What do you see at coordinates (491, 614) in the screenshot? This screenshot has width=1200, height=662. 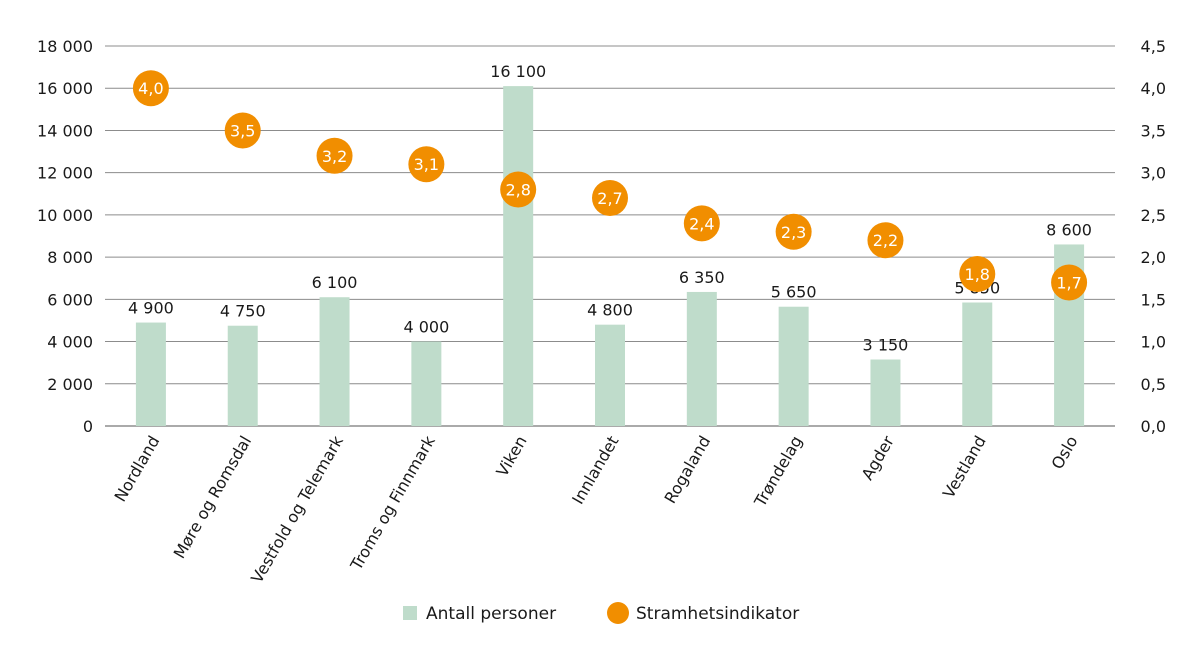 I see `legend-label-bar: Antall personer` at bounding box center [491, 614].